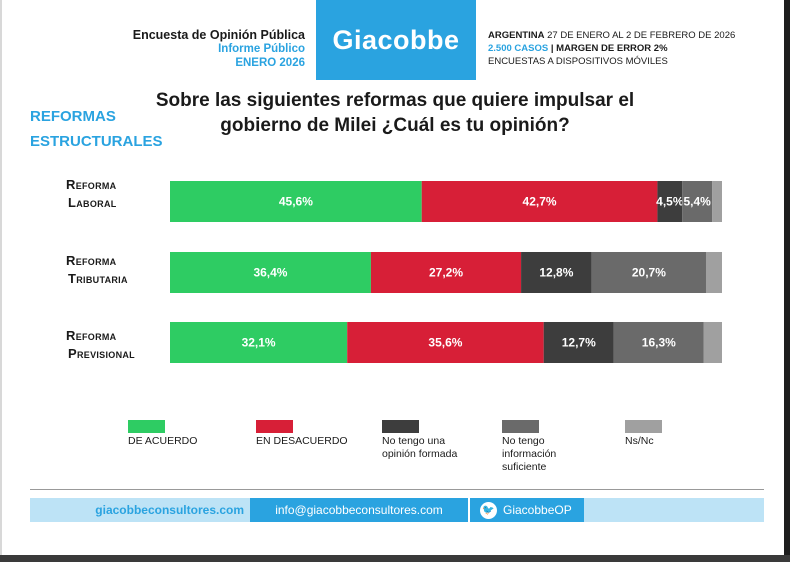 The width and height of the screenshot is (790, 562). I want to click on bar-tributaria-desacuerdo, so click(446, 272).